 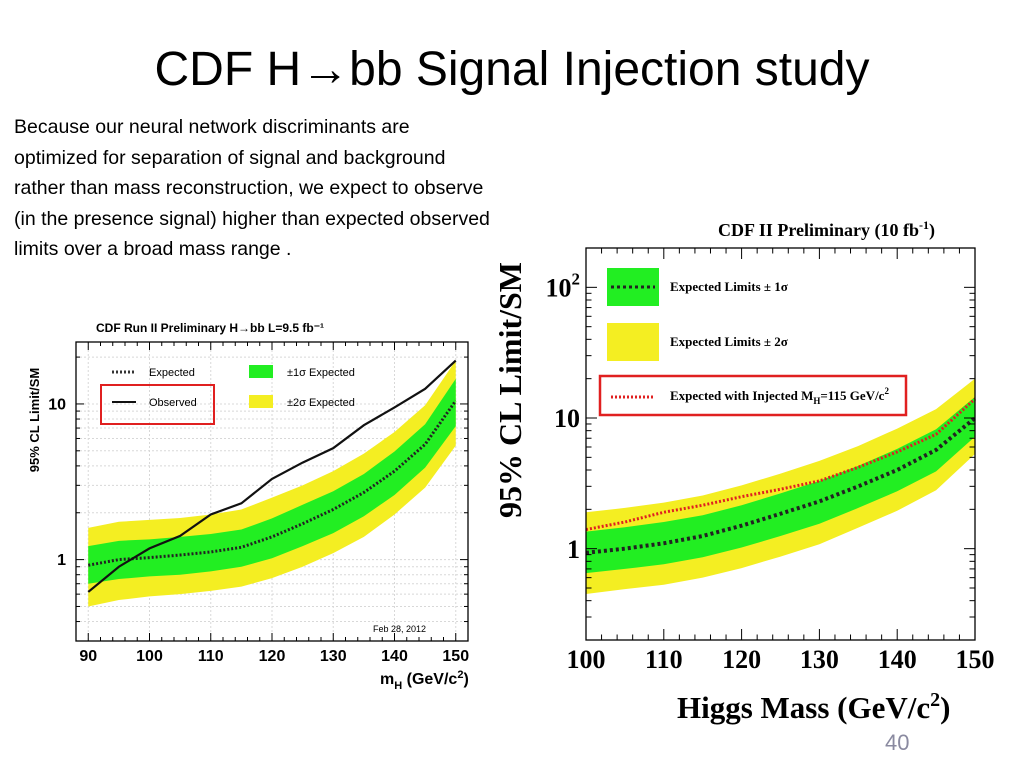 What do you see at coordinates (729, 286) in the screenshot?
I see `legend-one-sigma-label: Expected Limits ± 1σ` at bounding box center [729, 286].